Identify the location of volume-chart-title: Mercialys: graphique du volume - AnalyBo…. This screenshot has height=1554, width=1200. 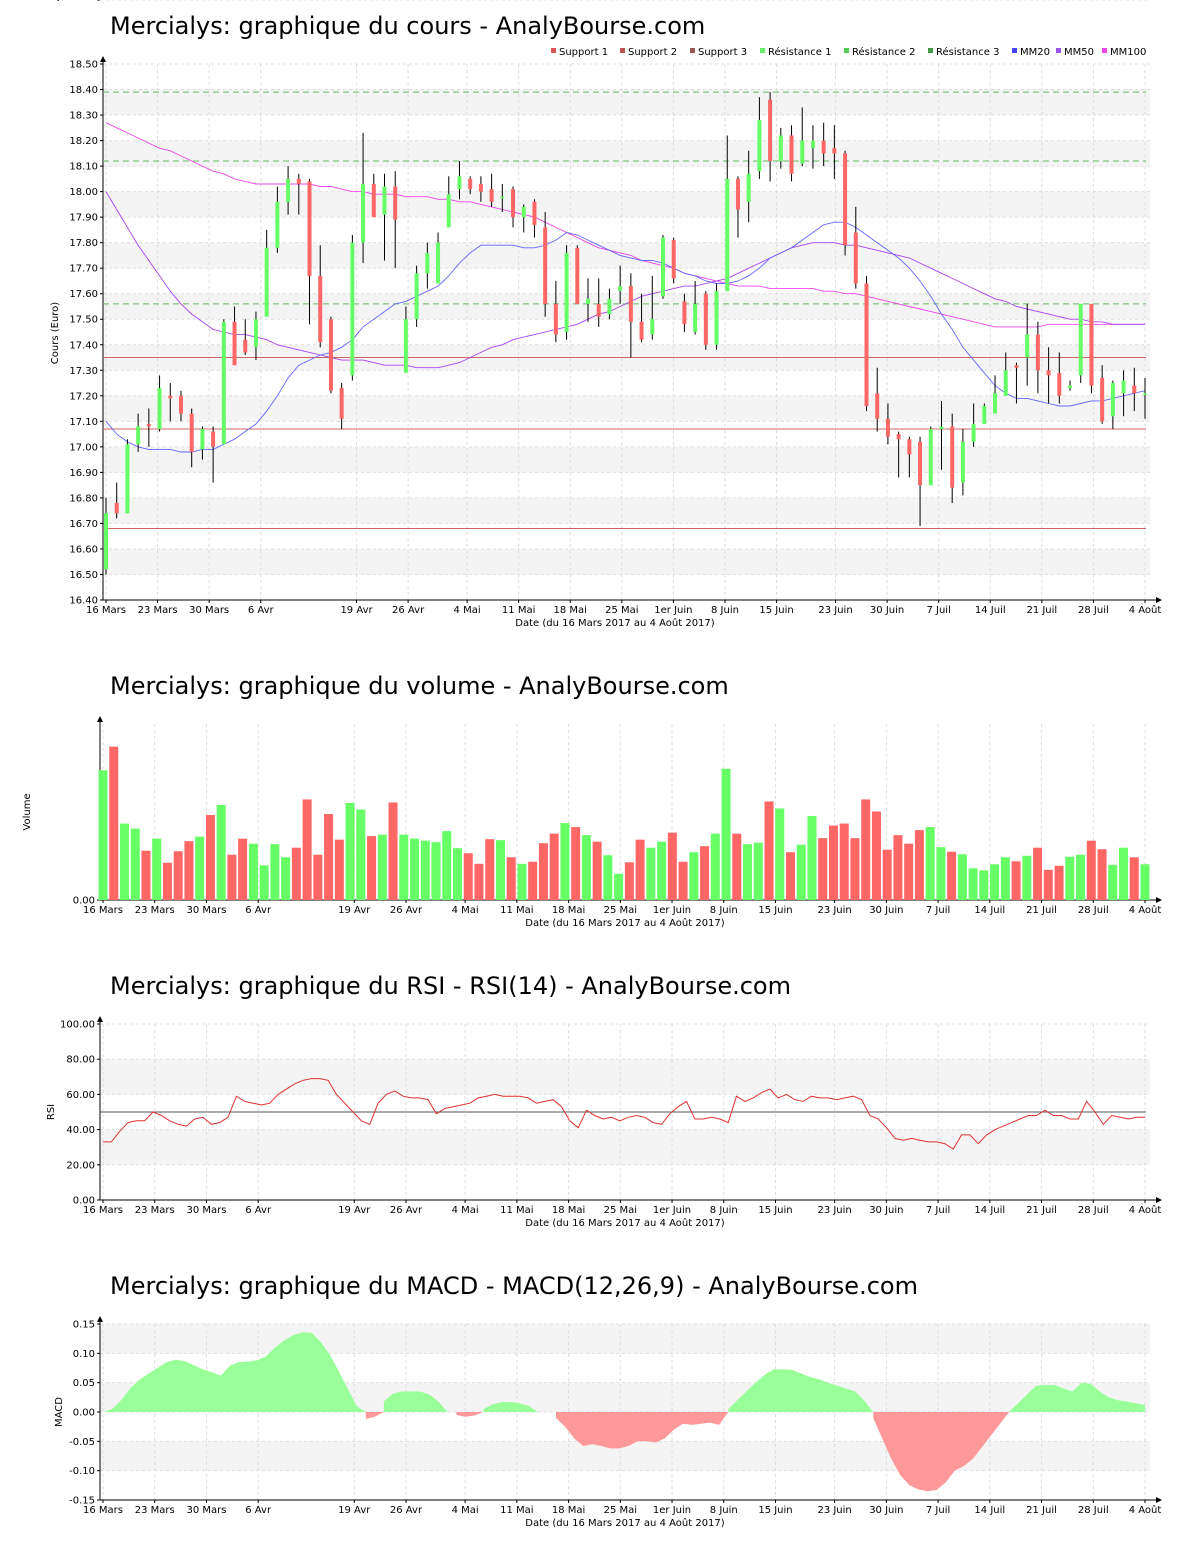
(419, 686).